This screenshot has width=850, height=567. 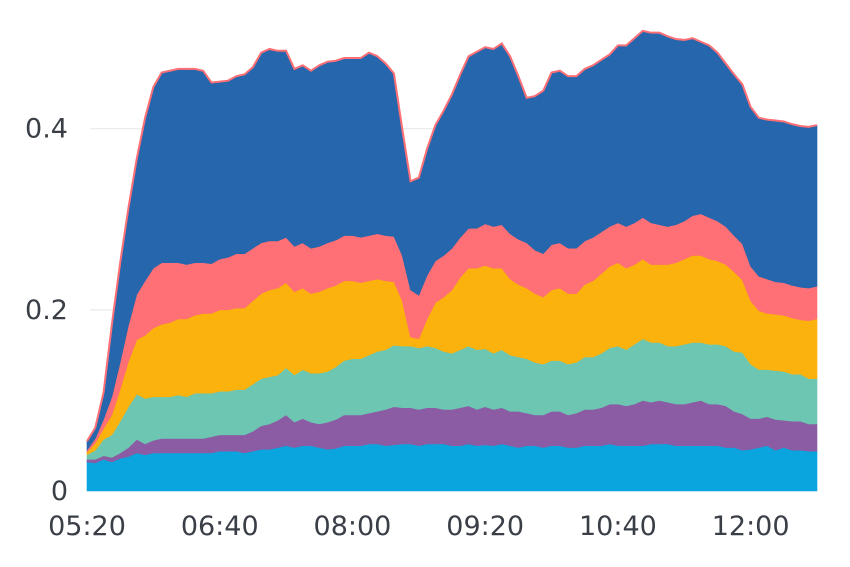 I want to click on y-axis-ticks: 0 0.2 0.4, so click(x=46, y=310).